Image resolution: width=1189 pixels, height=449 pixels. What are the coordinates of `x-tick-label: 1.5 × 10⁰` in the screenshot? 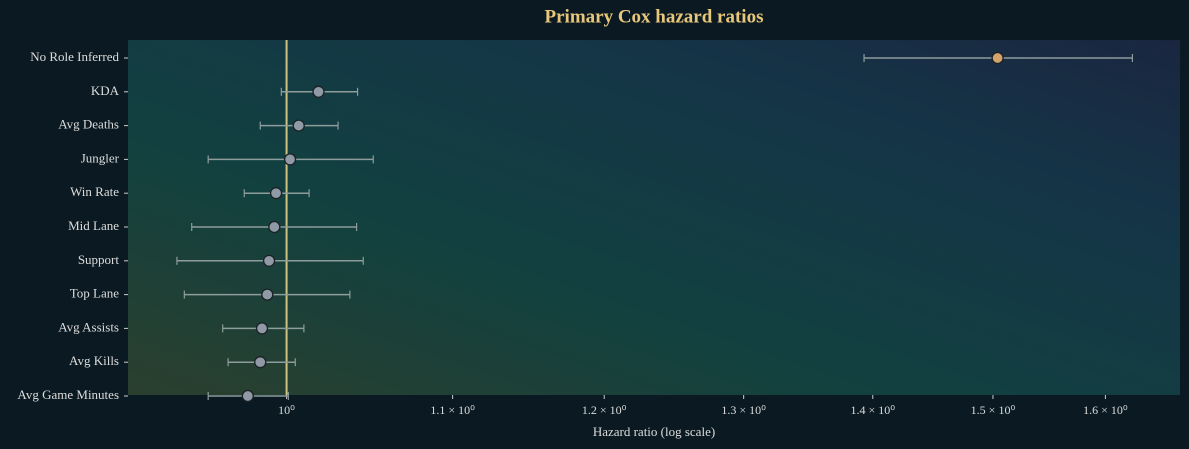 It's located at (993, 410).